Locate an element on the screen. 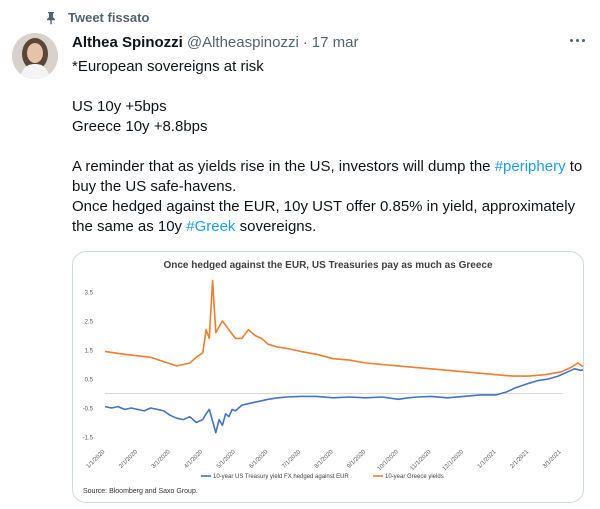 The image size is (600, 509). x-tick-label: 12/1/2020 is located at coordinates (454, 461).